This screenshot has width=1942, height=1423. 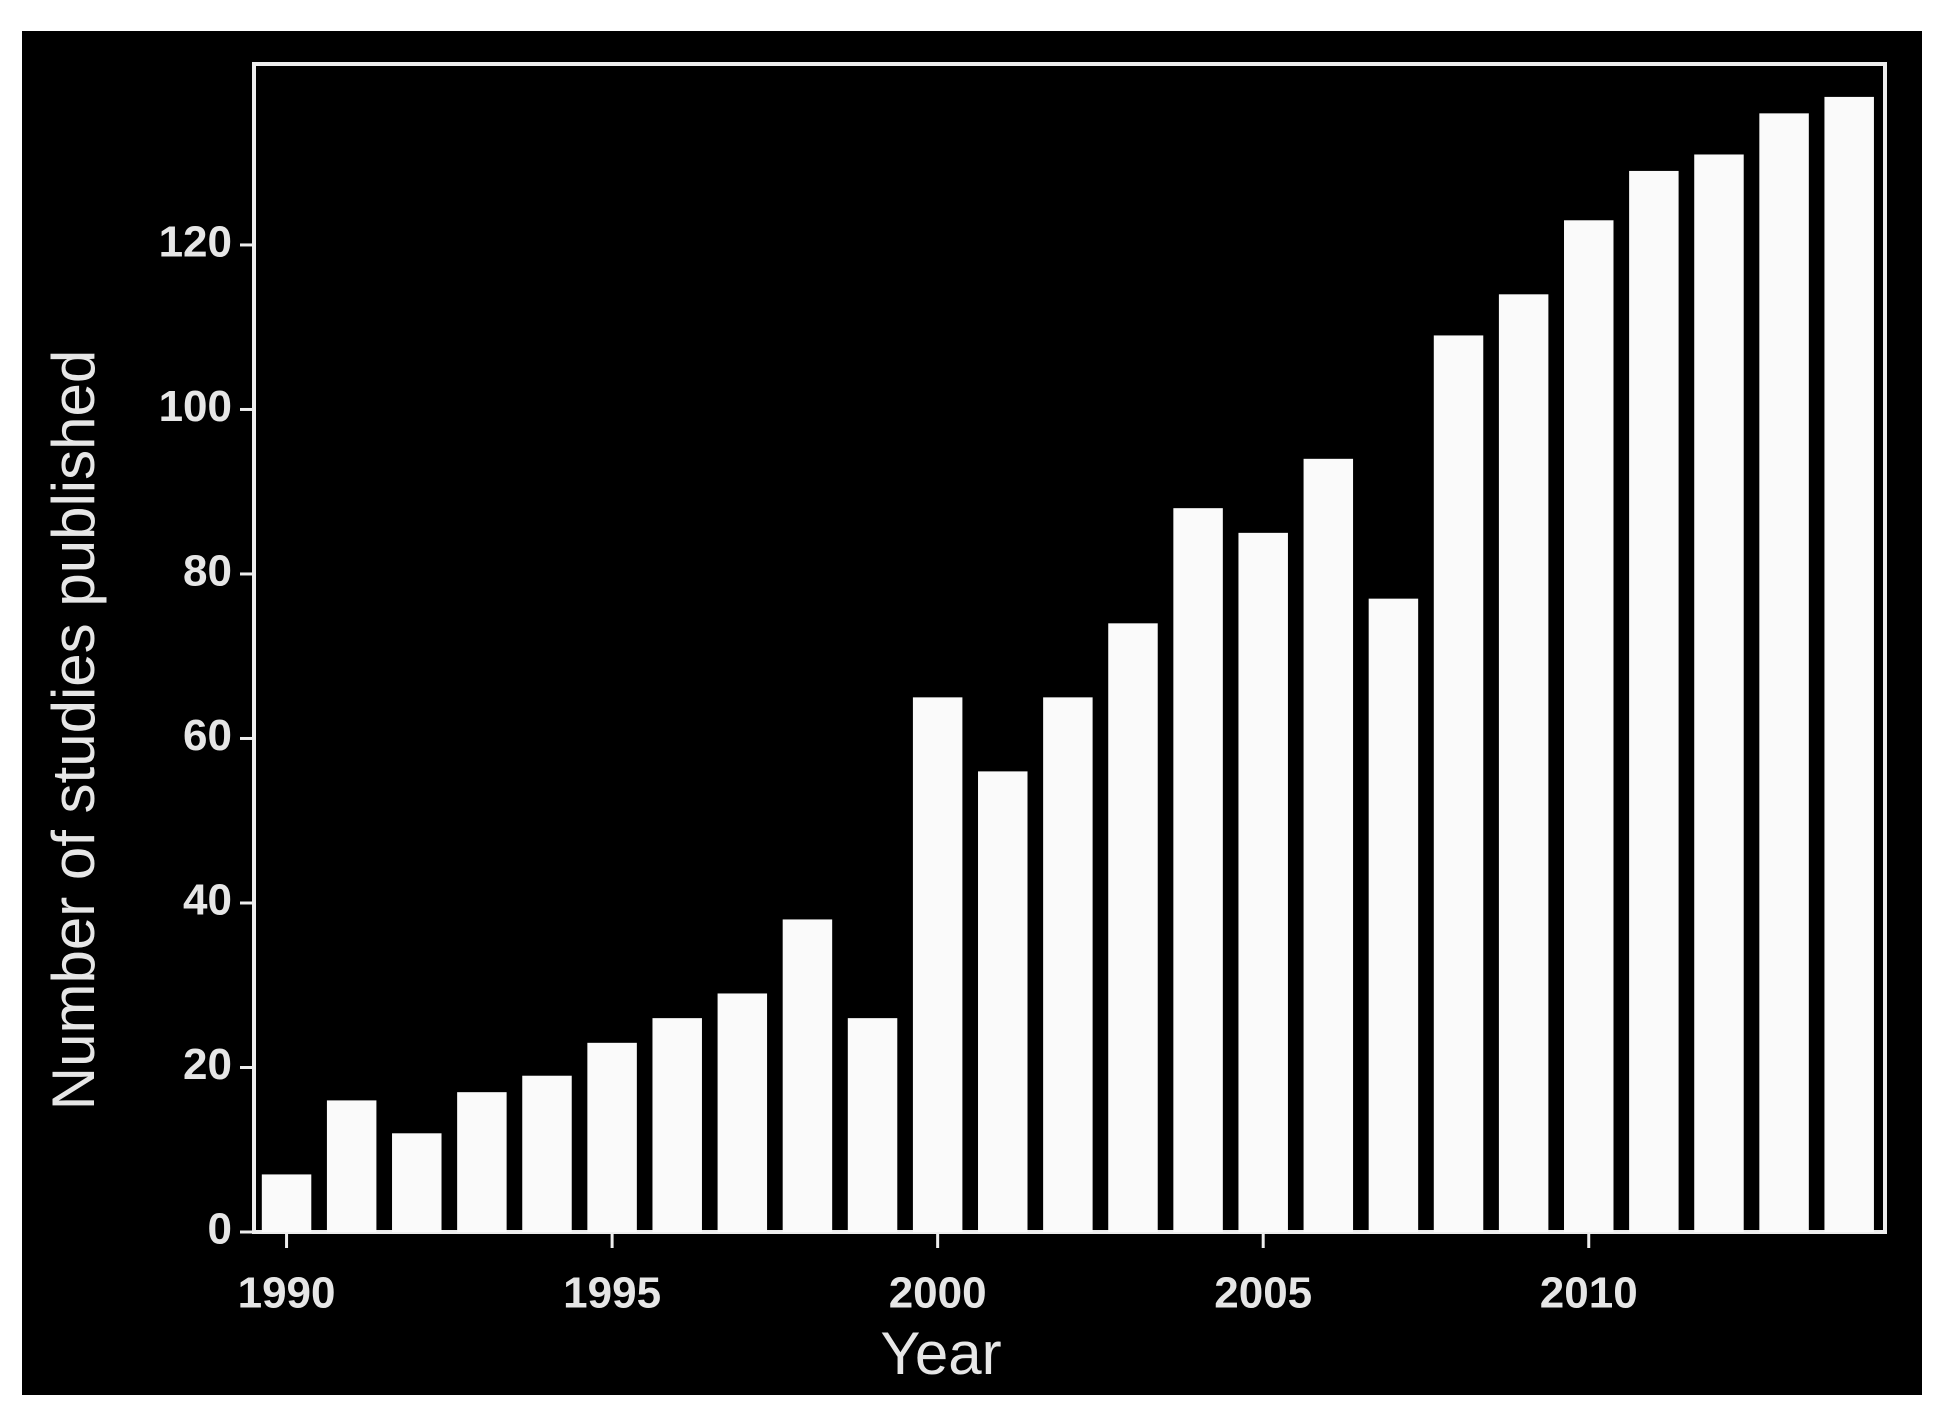 What do you see at coordinates (612, 1293) in the screenshot?
I see `x-tick-label: 1995` at bounding box center [612, 1293].